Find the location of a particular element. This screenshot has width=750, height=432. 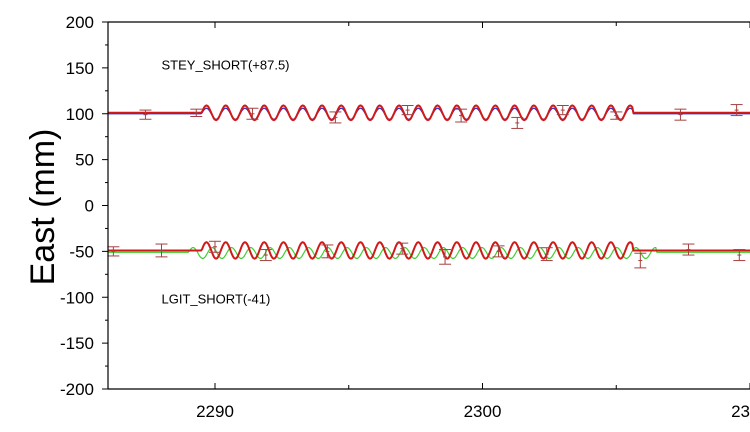

y-tick-label: 150 is located at coordinates (80, 68).